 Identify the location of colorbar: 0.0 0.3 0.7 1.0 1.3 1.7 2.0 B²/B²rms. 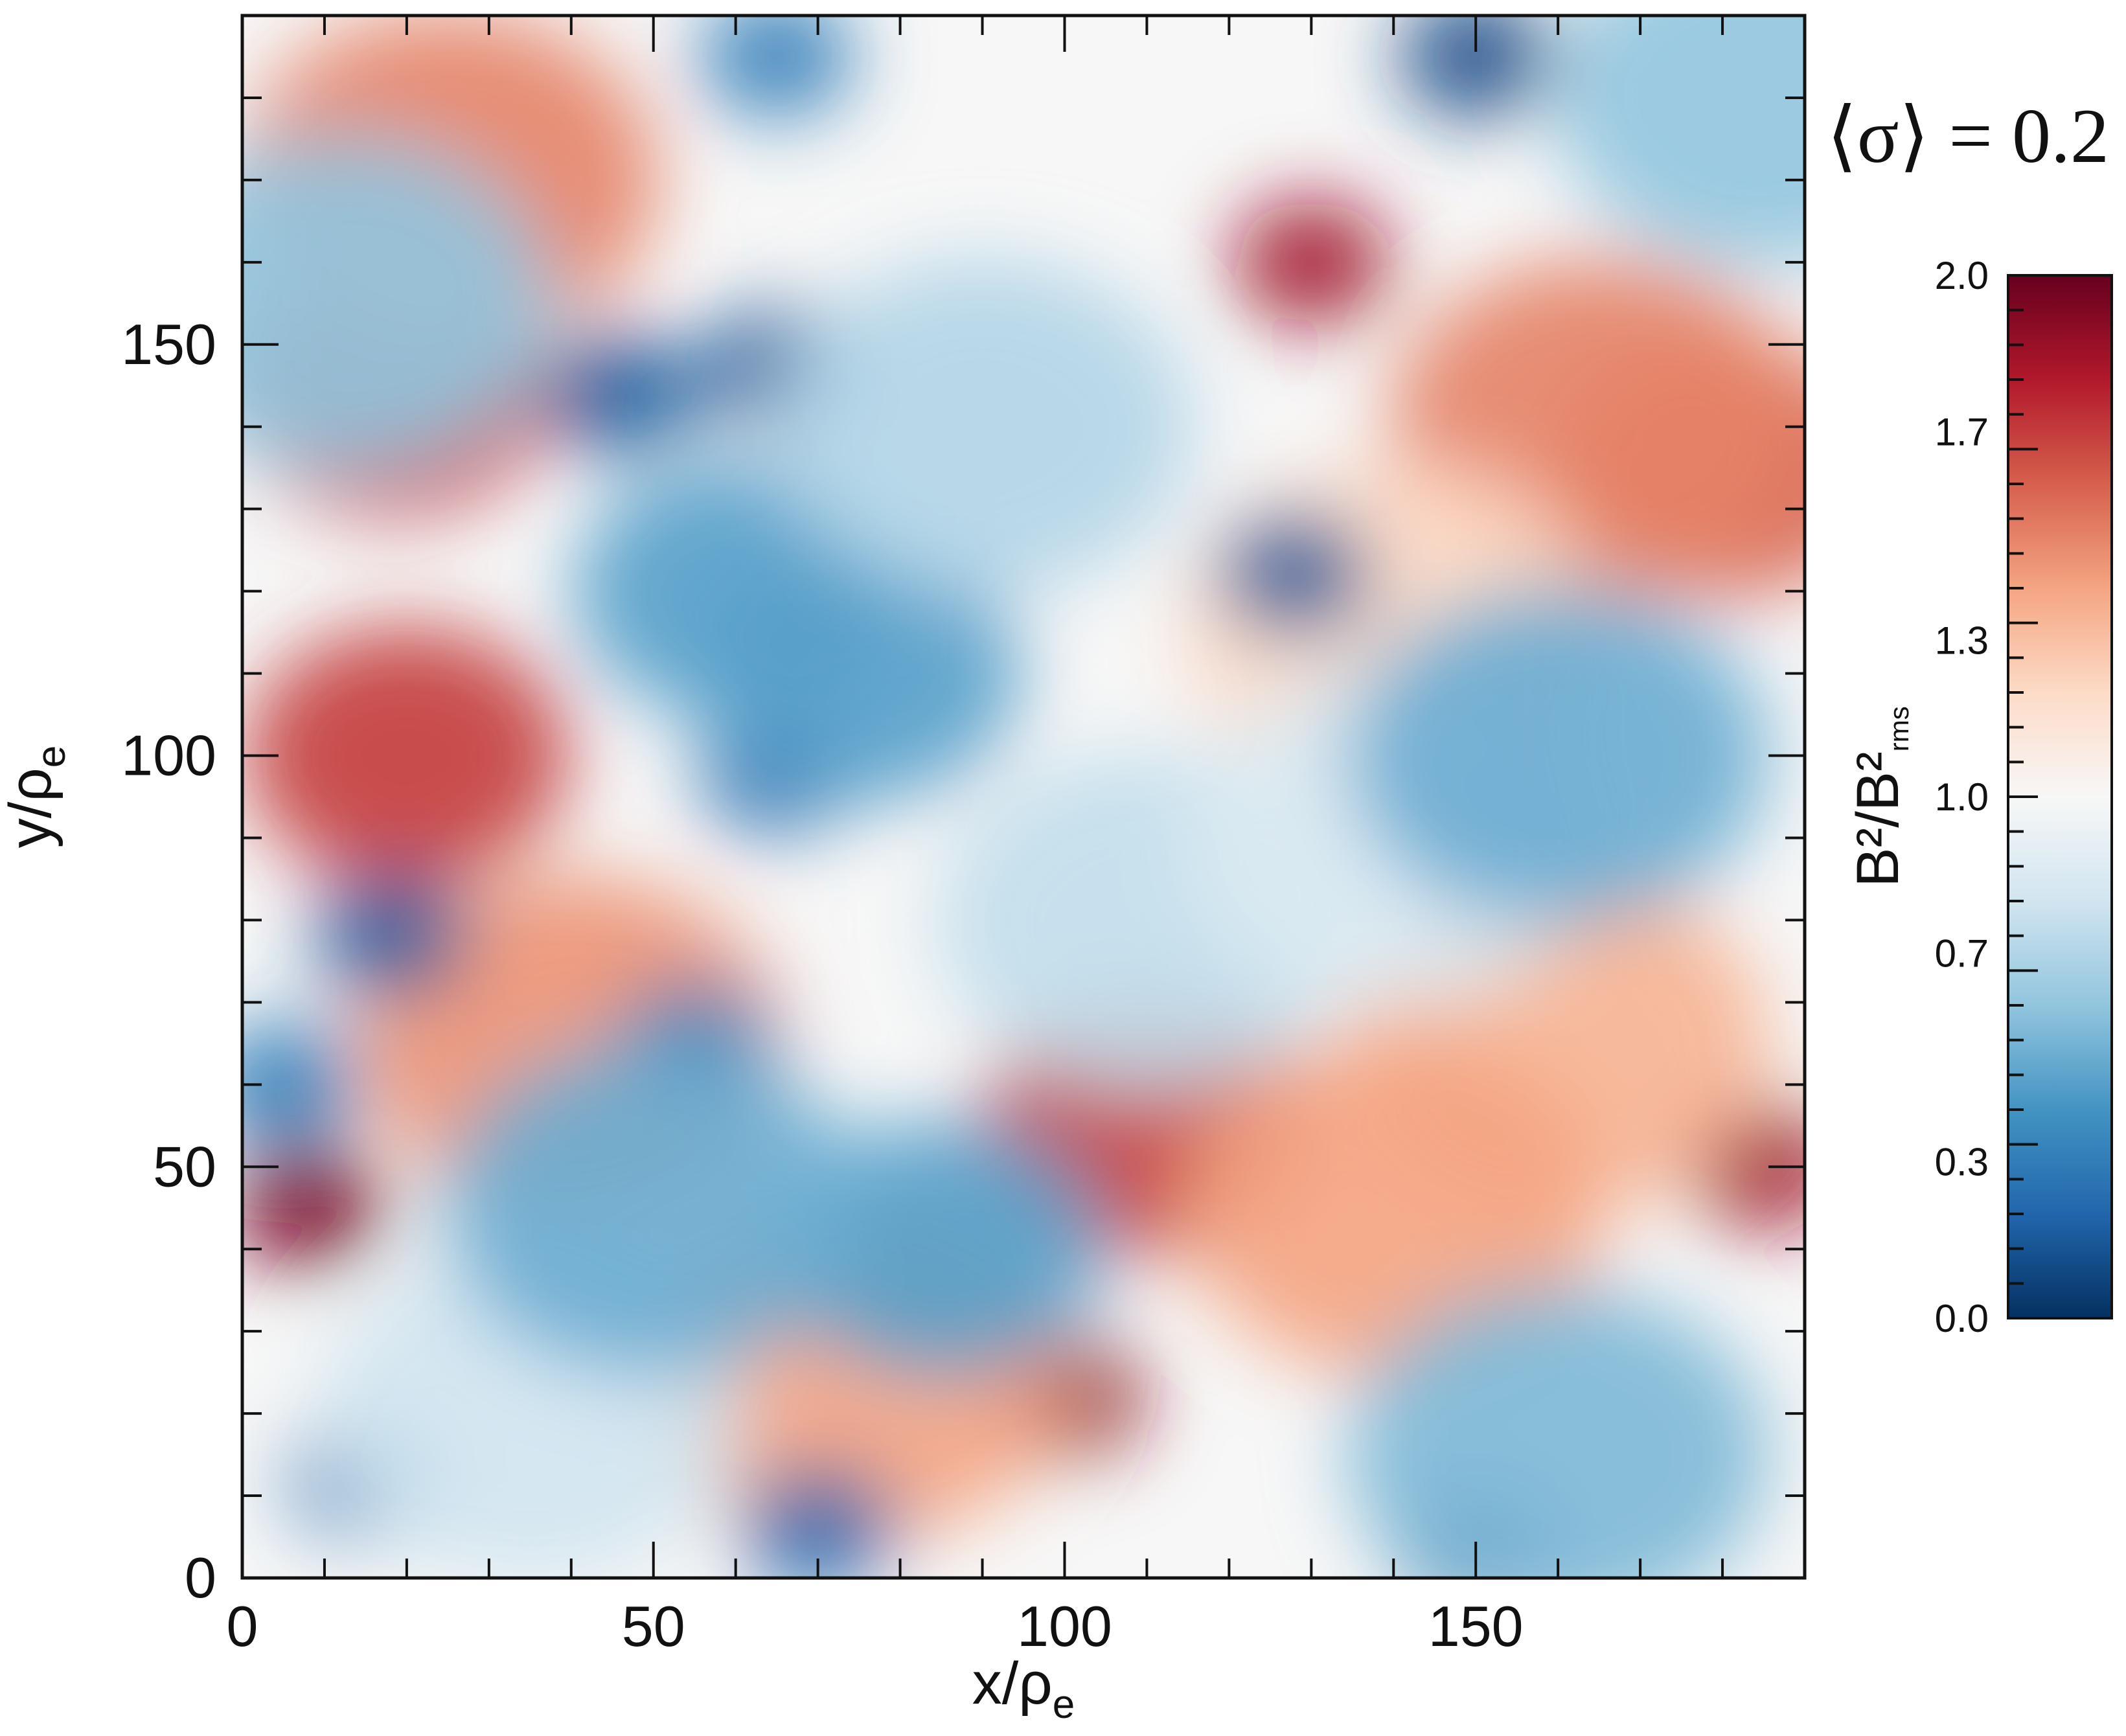
(1979, 797).